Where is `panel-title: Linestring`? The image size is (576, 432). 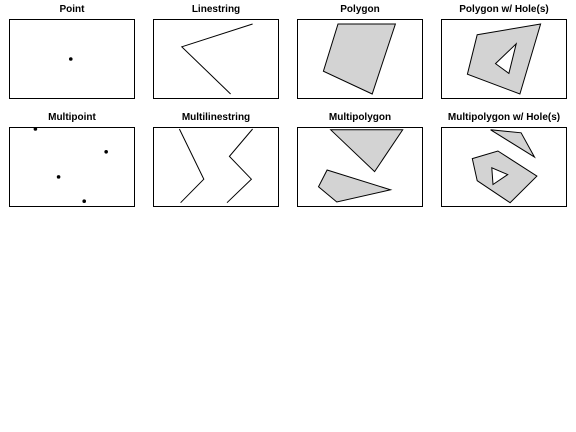
panel-title: Linestring is located at coordinates (216, 9).